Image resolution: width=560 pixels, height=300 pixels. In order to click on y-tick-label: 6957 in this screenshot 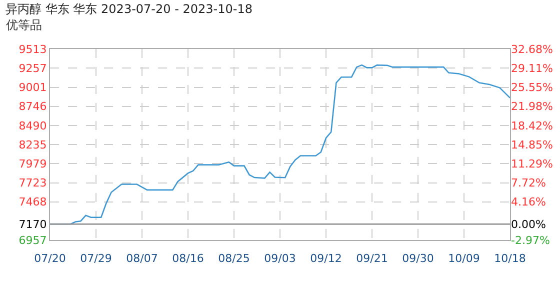, I will do `click(32, 240)`.